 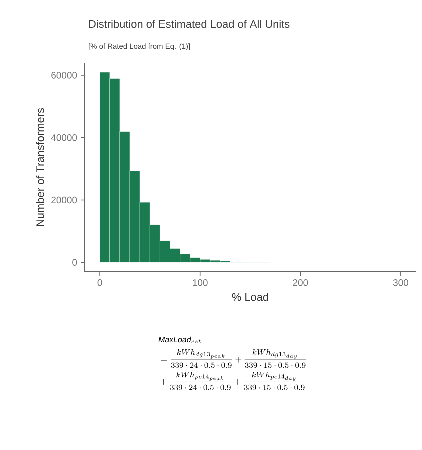 What do you see at coordinates (100, 283) in the screenshot?
I see `x-tick-label: 0` at bounding box center [100, 283].